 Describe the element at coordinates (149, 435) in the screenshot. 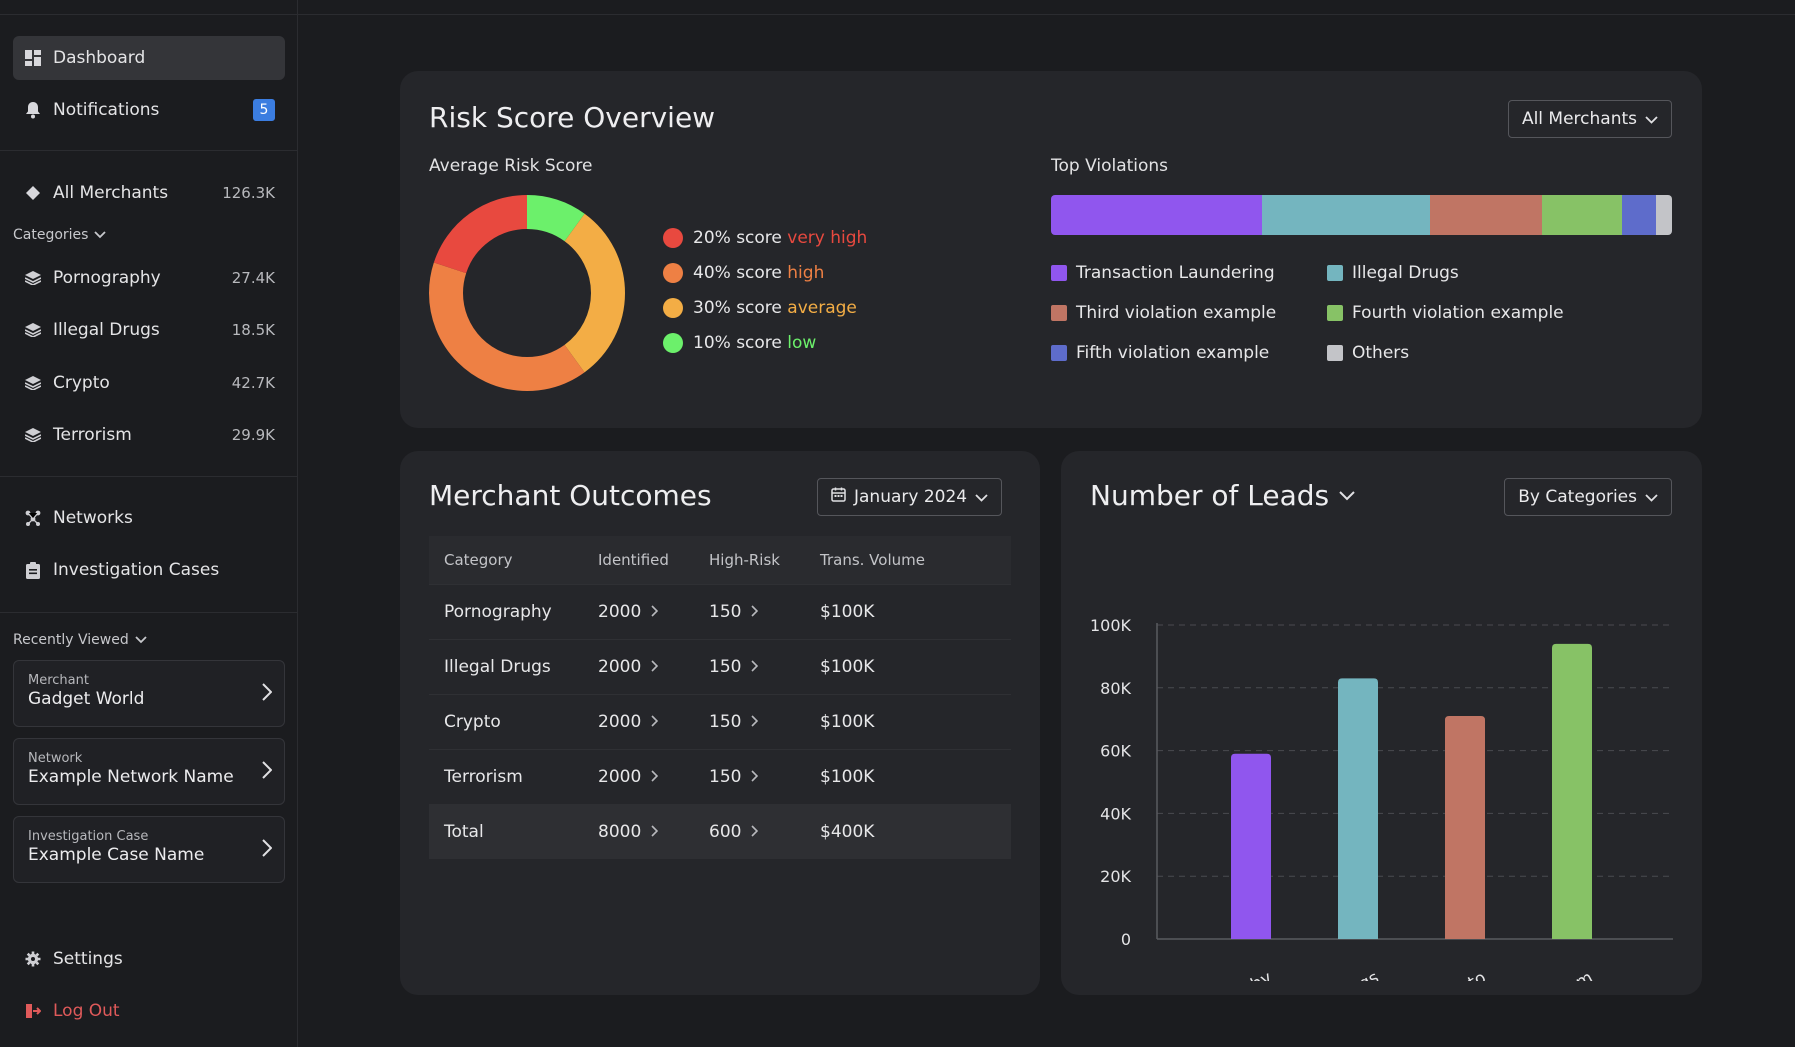

I see `sidebar-item-terrorism: Terrorism 29.9K` at that location.